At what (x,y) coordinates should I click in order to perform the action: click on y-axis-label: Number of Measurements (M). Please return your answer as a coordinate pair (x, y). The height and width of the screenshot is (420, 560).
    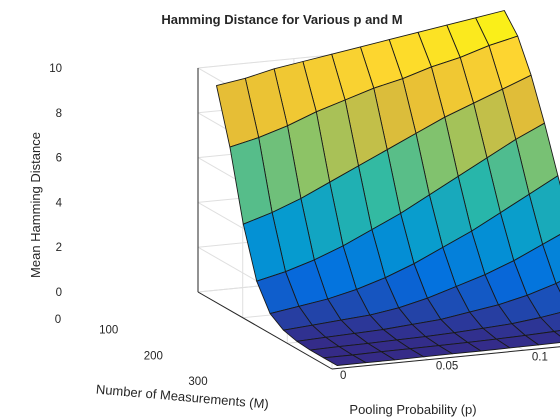
    Looking at the image, I should click on (182, 396).